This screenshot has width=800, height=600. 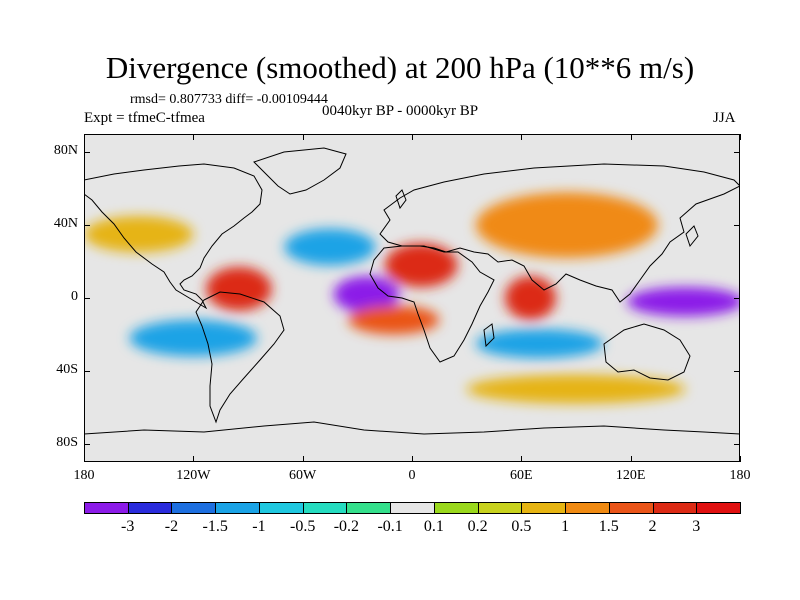 What do you see at coordinates (144, 118) in the screenshot?
I see `experiment-label: Expt = tfmeC-tfmea` at bounding box center [144, 118].